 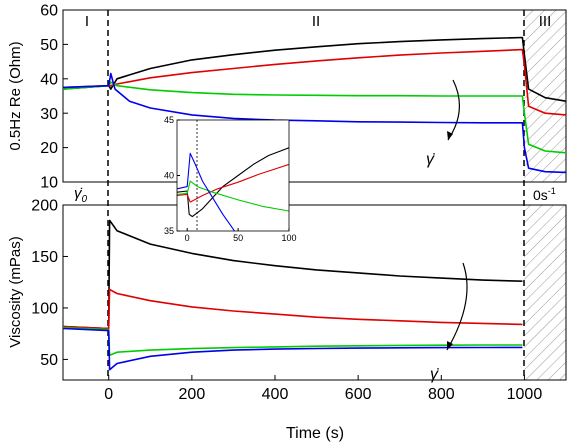 I want to click on inset-background, so click(x=233, y=175).